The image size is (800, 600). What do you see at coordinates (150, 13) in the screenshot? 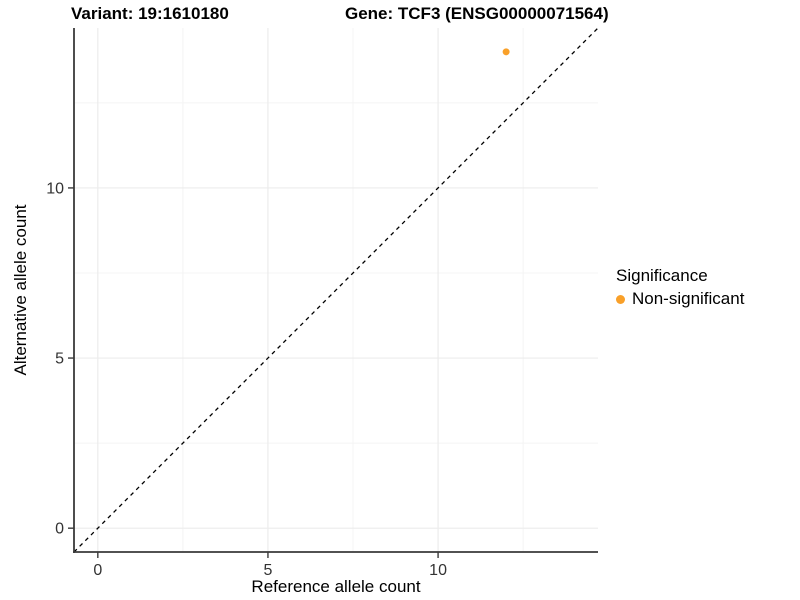
I see `variant-title: Variant: 19:1610180` at bounding box center [150, 13].